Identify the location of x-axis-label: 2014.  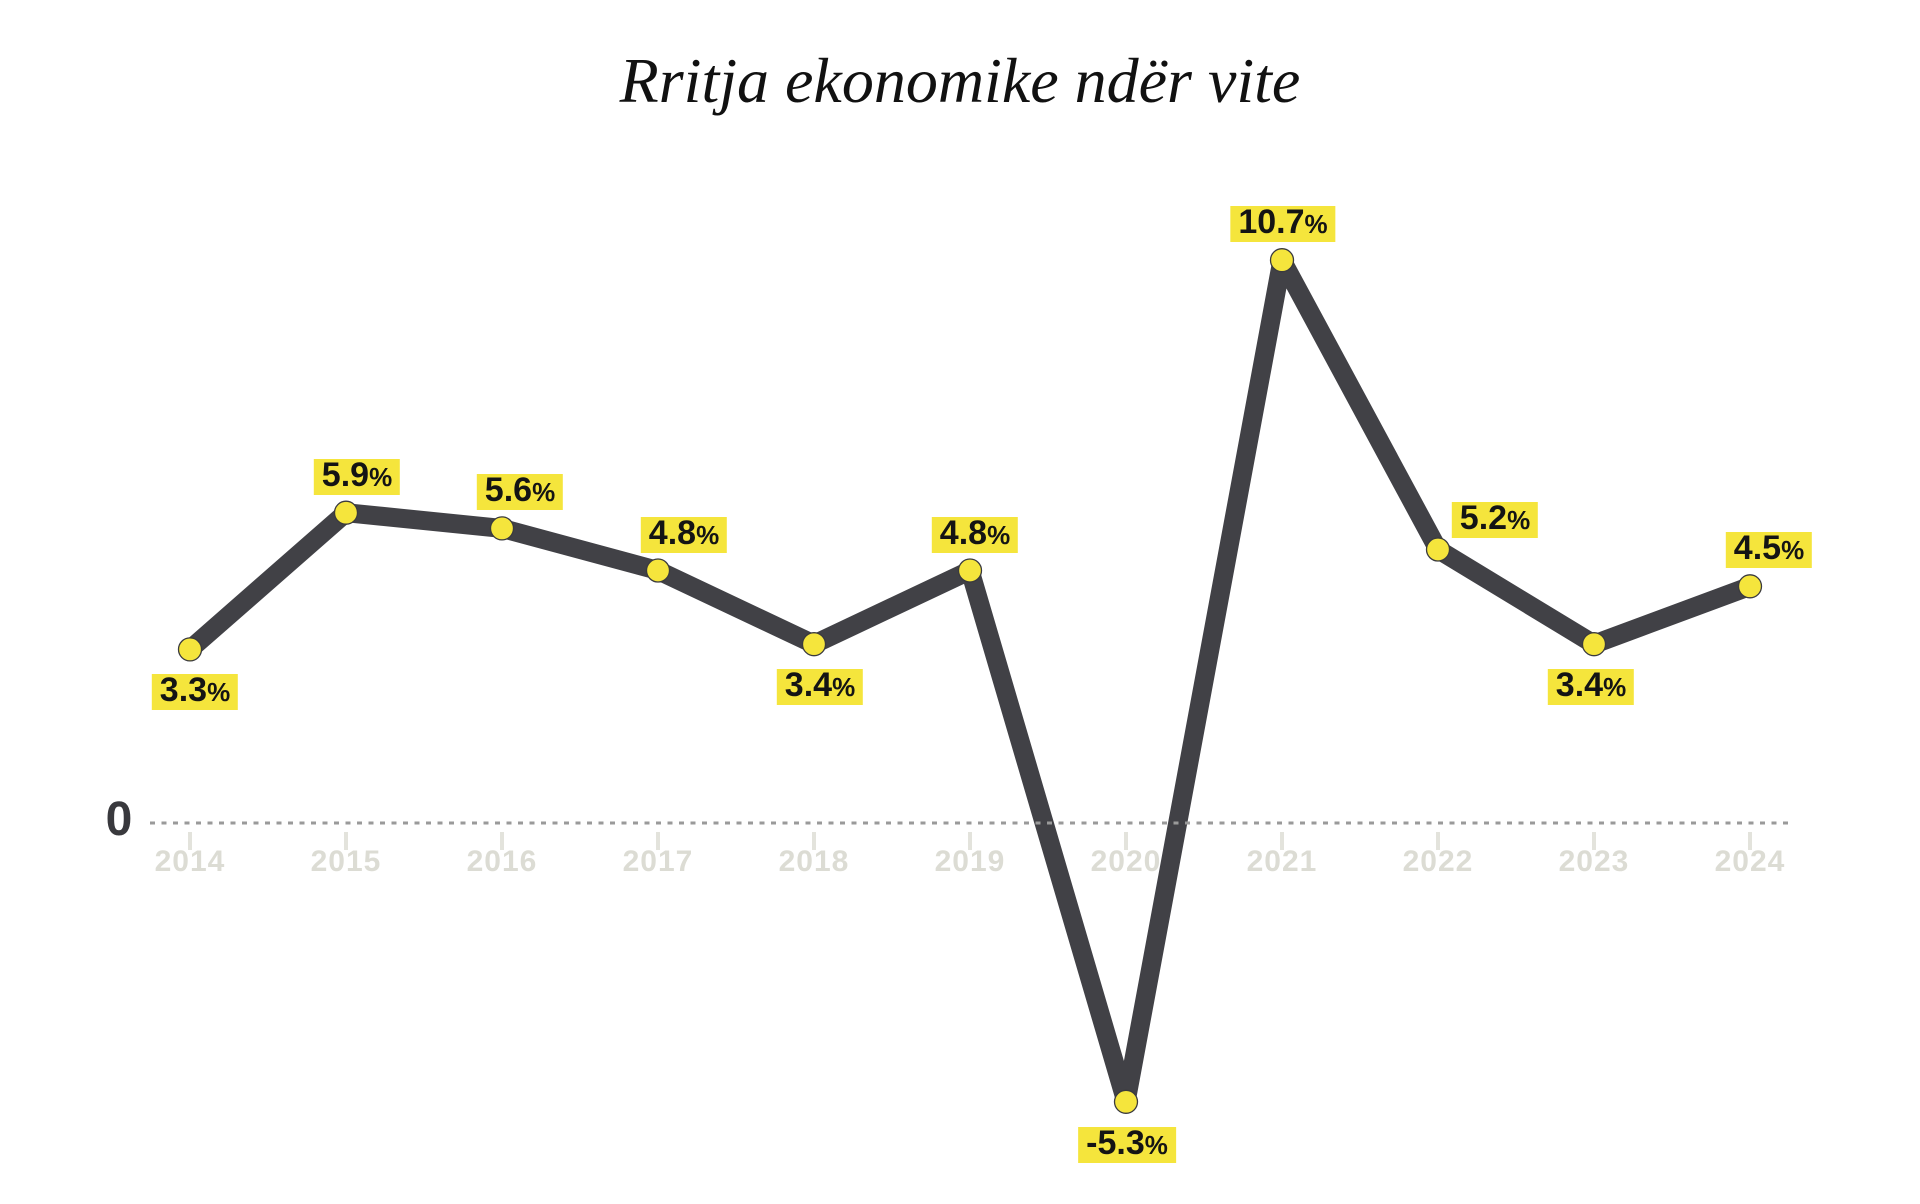
(190, 861).